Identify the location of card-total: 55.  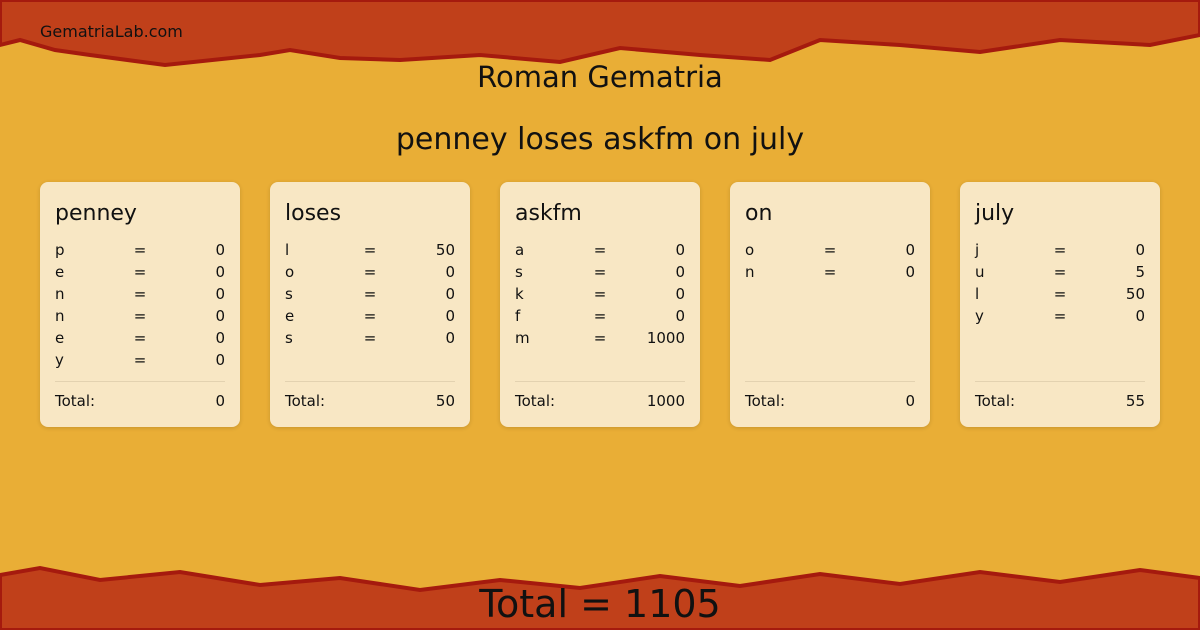
(1135, 401).